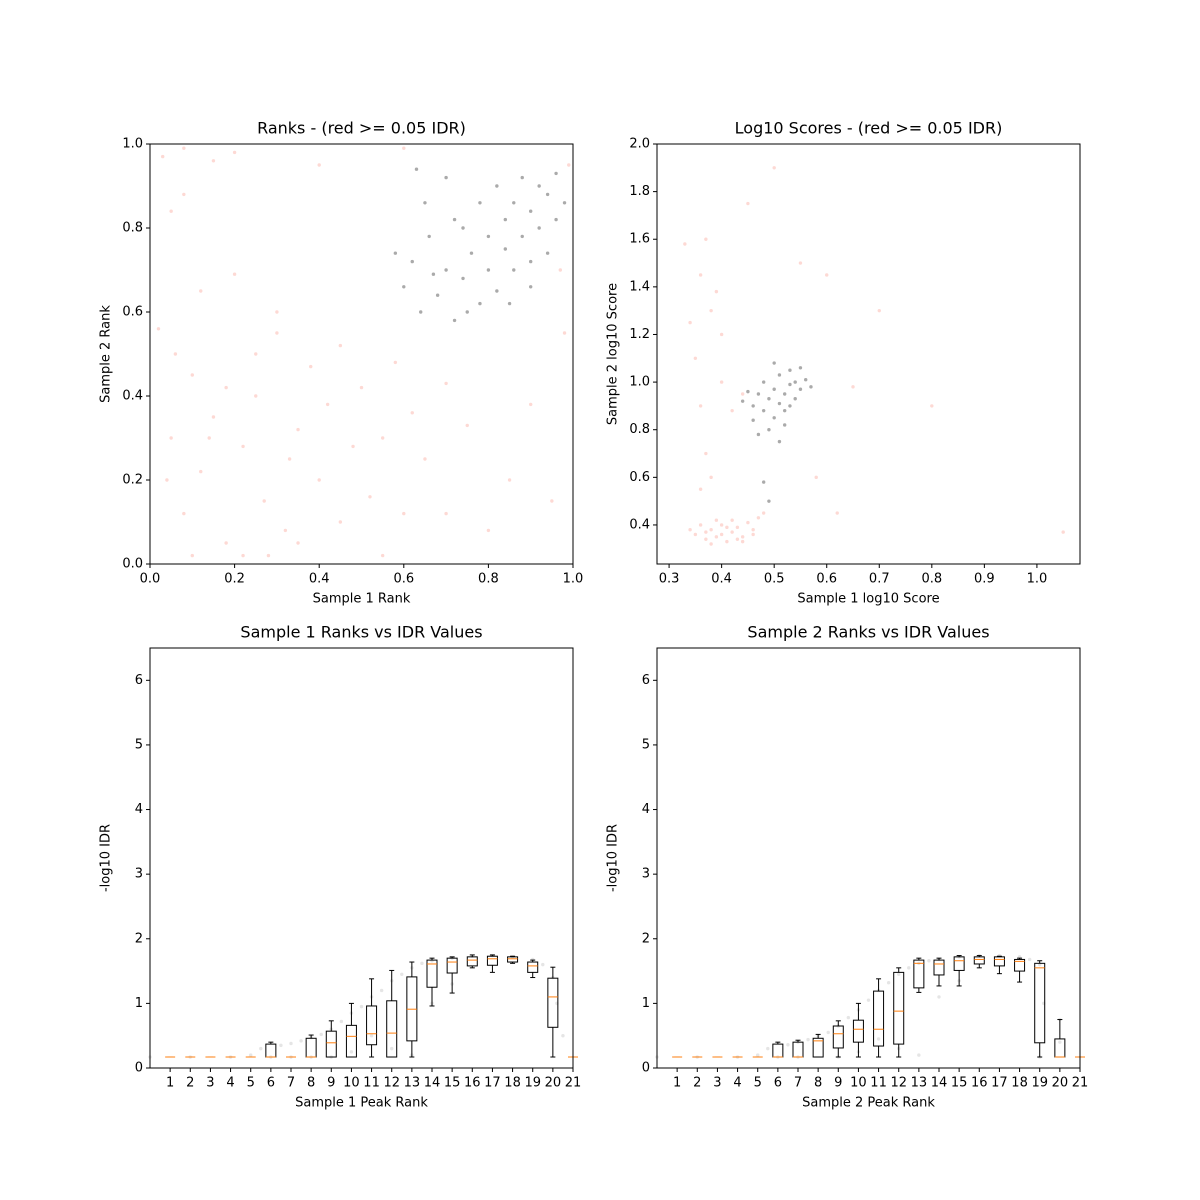 The height and width of the screenshot is (1200, 1200). I want to click on y-tick-label: 6, so click(139, 680).